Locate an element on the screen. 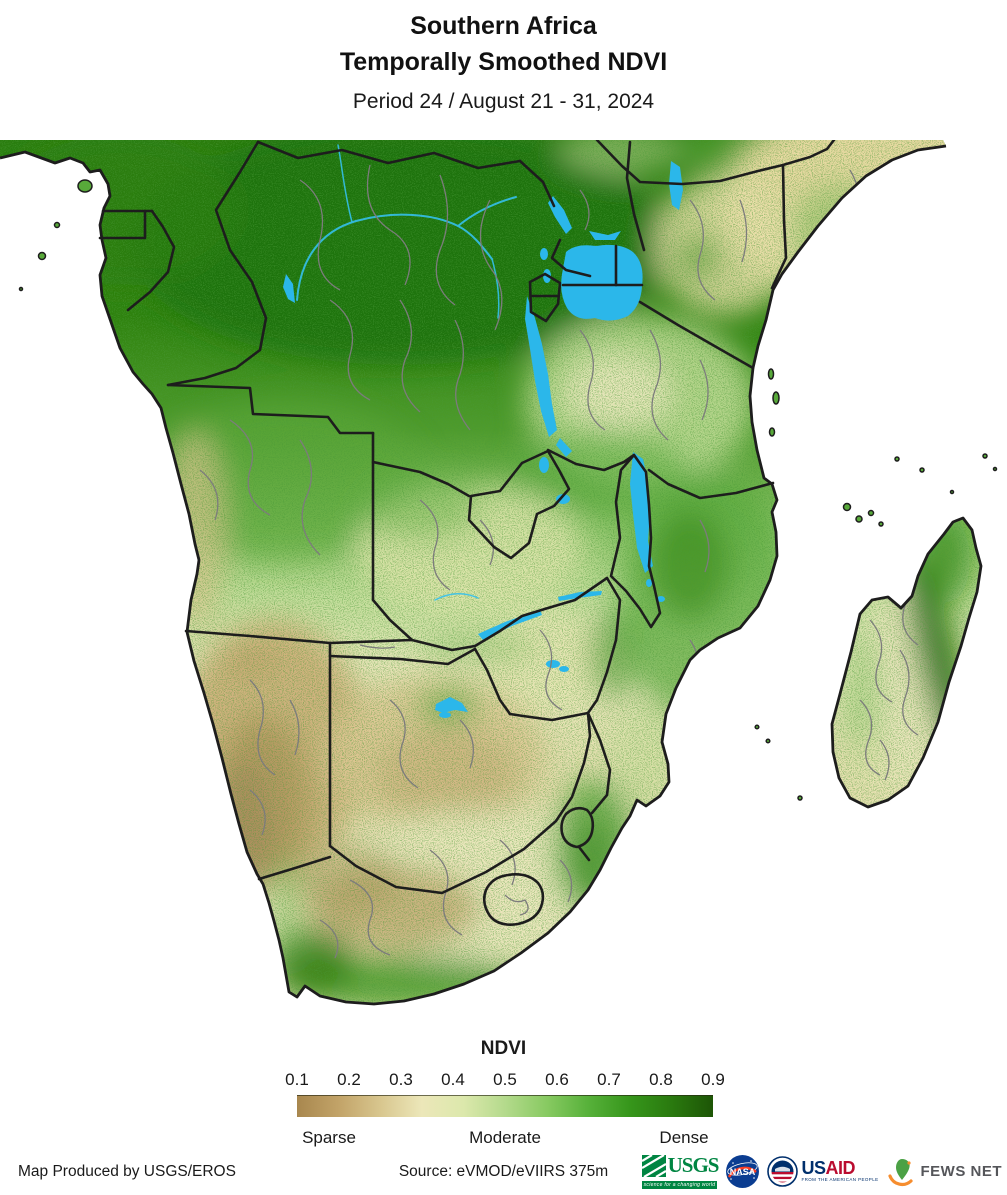  lake-tanganyika is located at coordinates (541, 366).